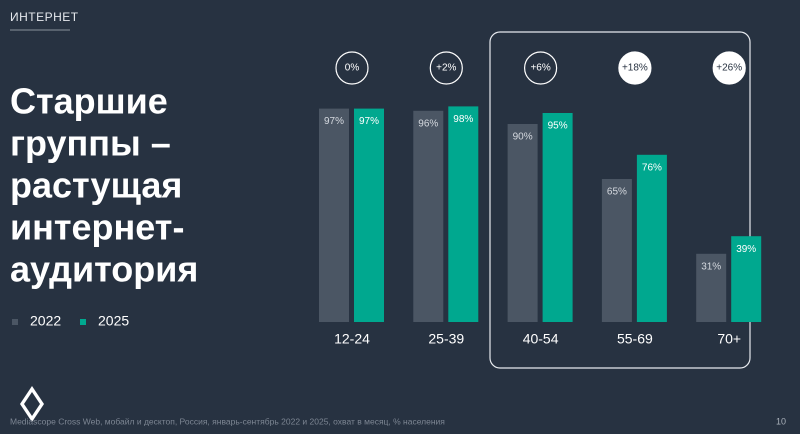 This screenshot has width=800, height=434. Describe the element at coordinates (463, 119) in the screenshot. I see `value-label: 98%` at that location.